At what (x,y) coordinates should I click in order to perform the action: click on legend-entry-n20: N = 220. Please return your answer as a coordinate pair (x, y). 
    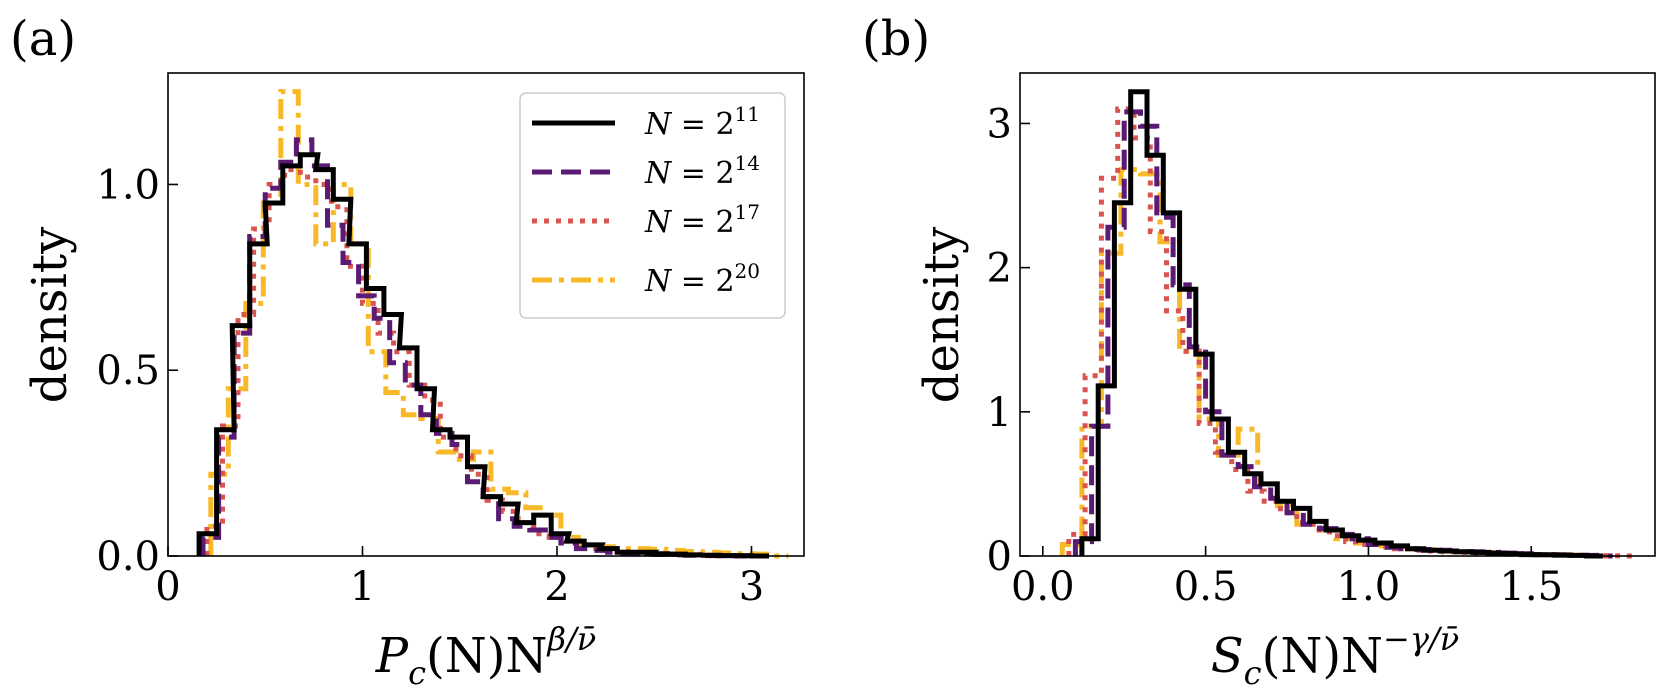
    Looking at the image, I should click on (646, 279).